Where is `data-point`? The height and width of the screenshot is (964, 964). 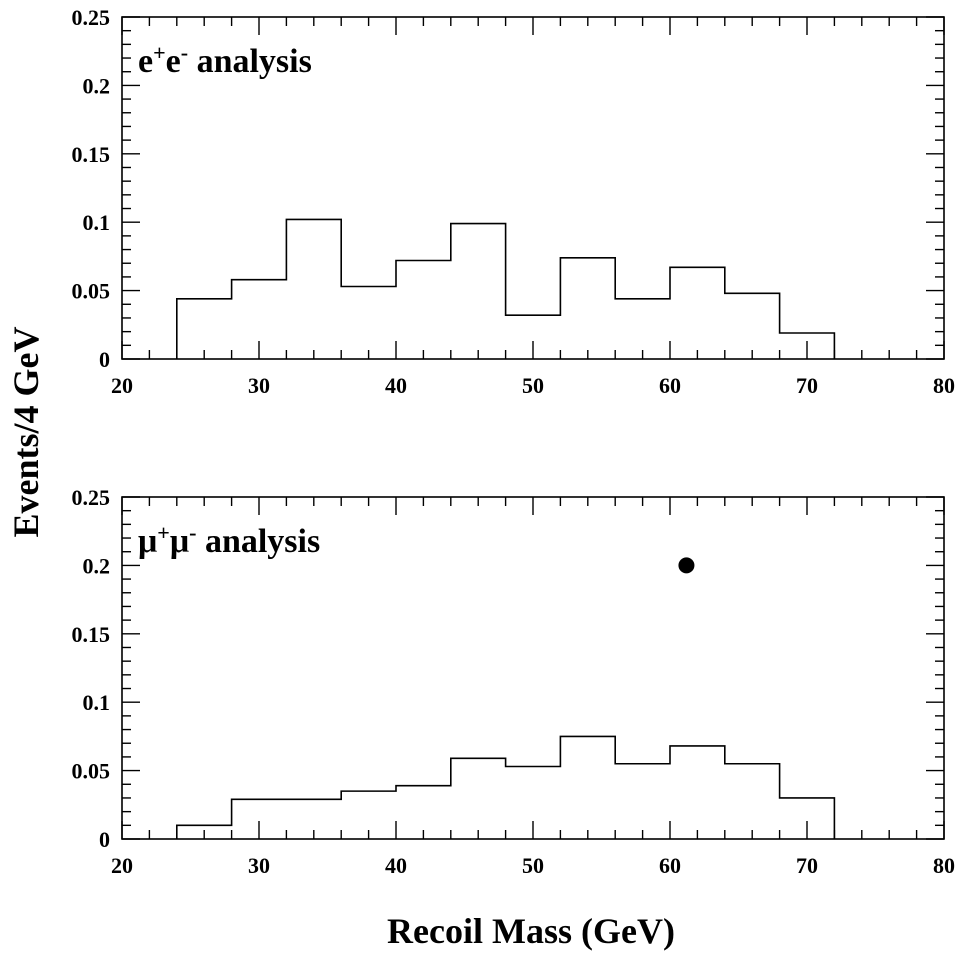
data-point is located at coordinates (686, 565).